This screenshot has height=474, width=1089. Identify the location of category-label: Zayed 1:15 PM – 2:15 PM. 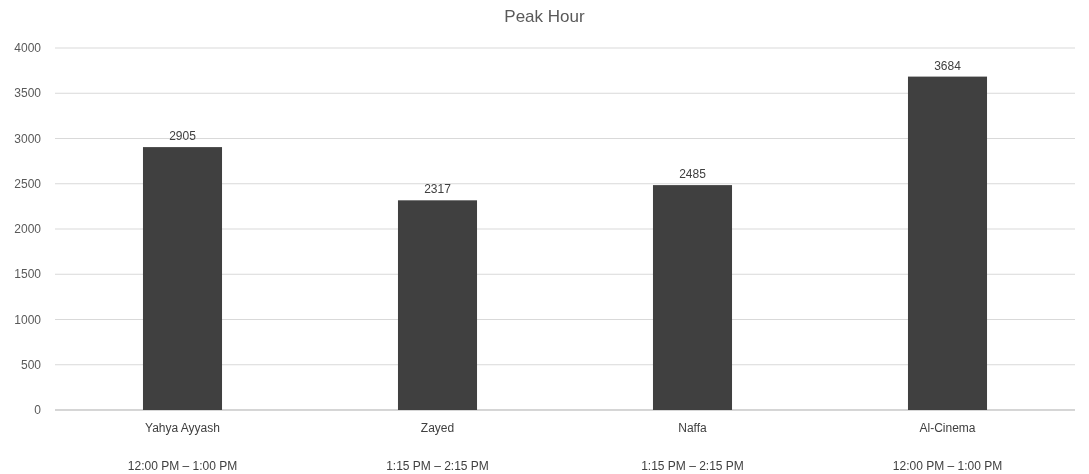
(437, 447).